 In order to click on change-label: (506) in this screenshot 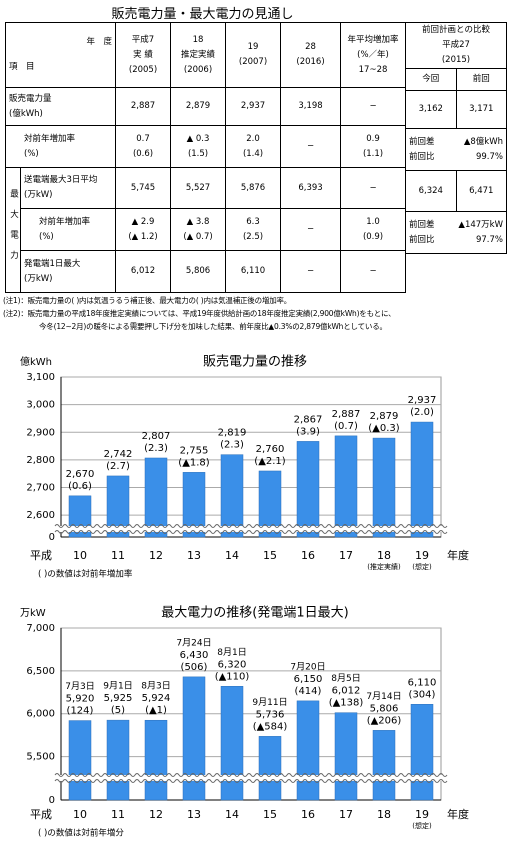, I will do `click(194, 667)`.